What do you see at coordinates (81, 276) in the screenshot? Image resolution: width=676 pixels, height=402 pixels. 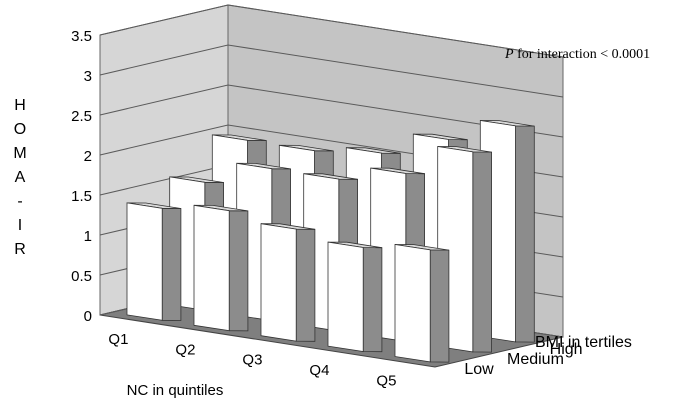 I see `y-tick-label: 0.5` at bounding box center [81, 276].